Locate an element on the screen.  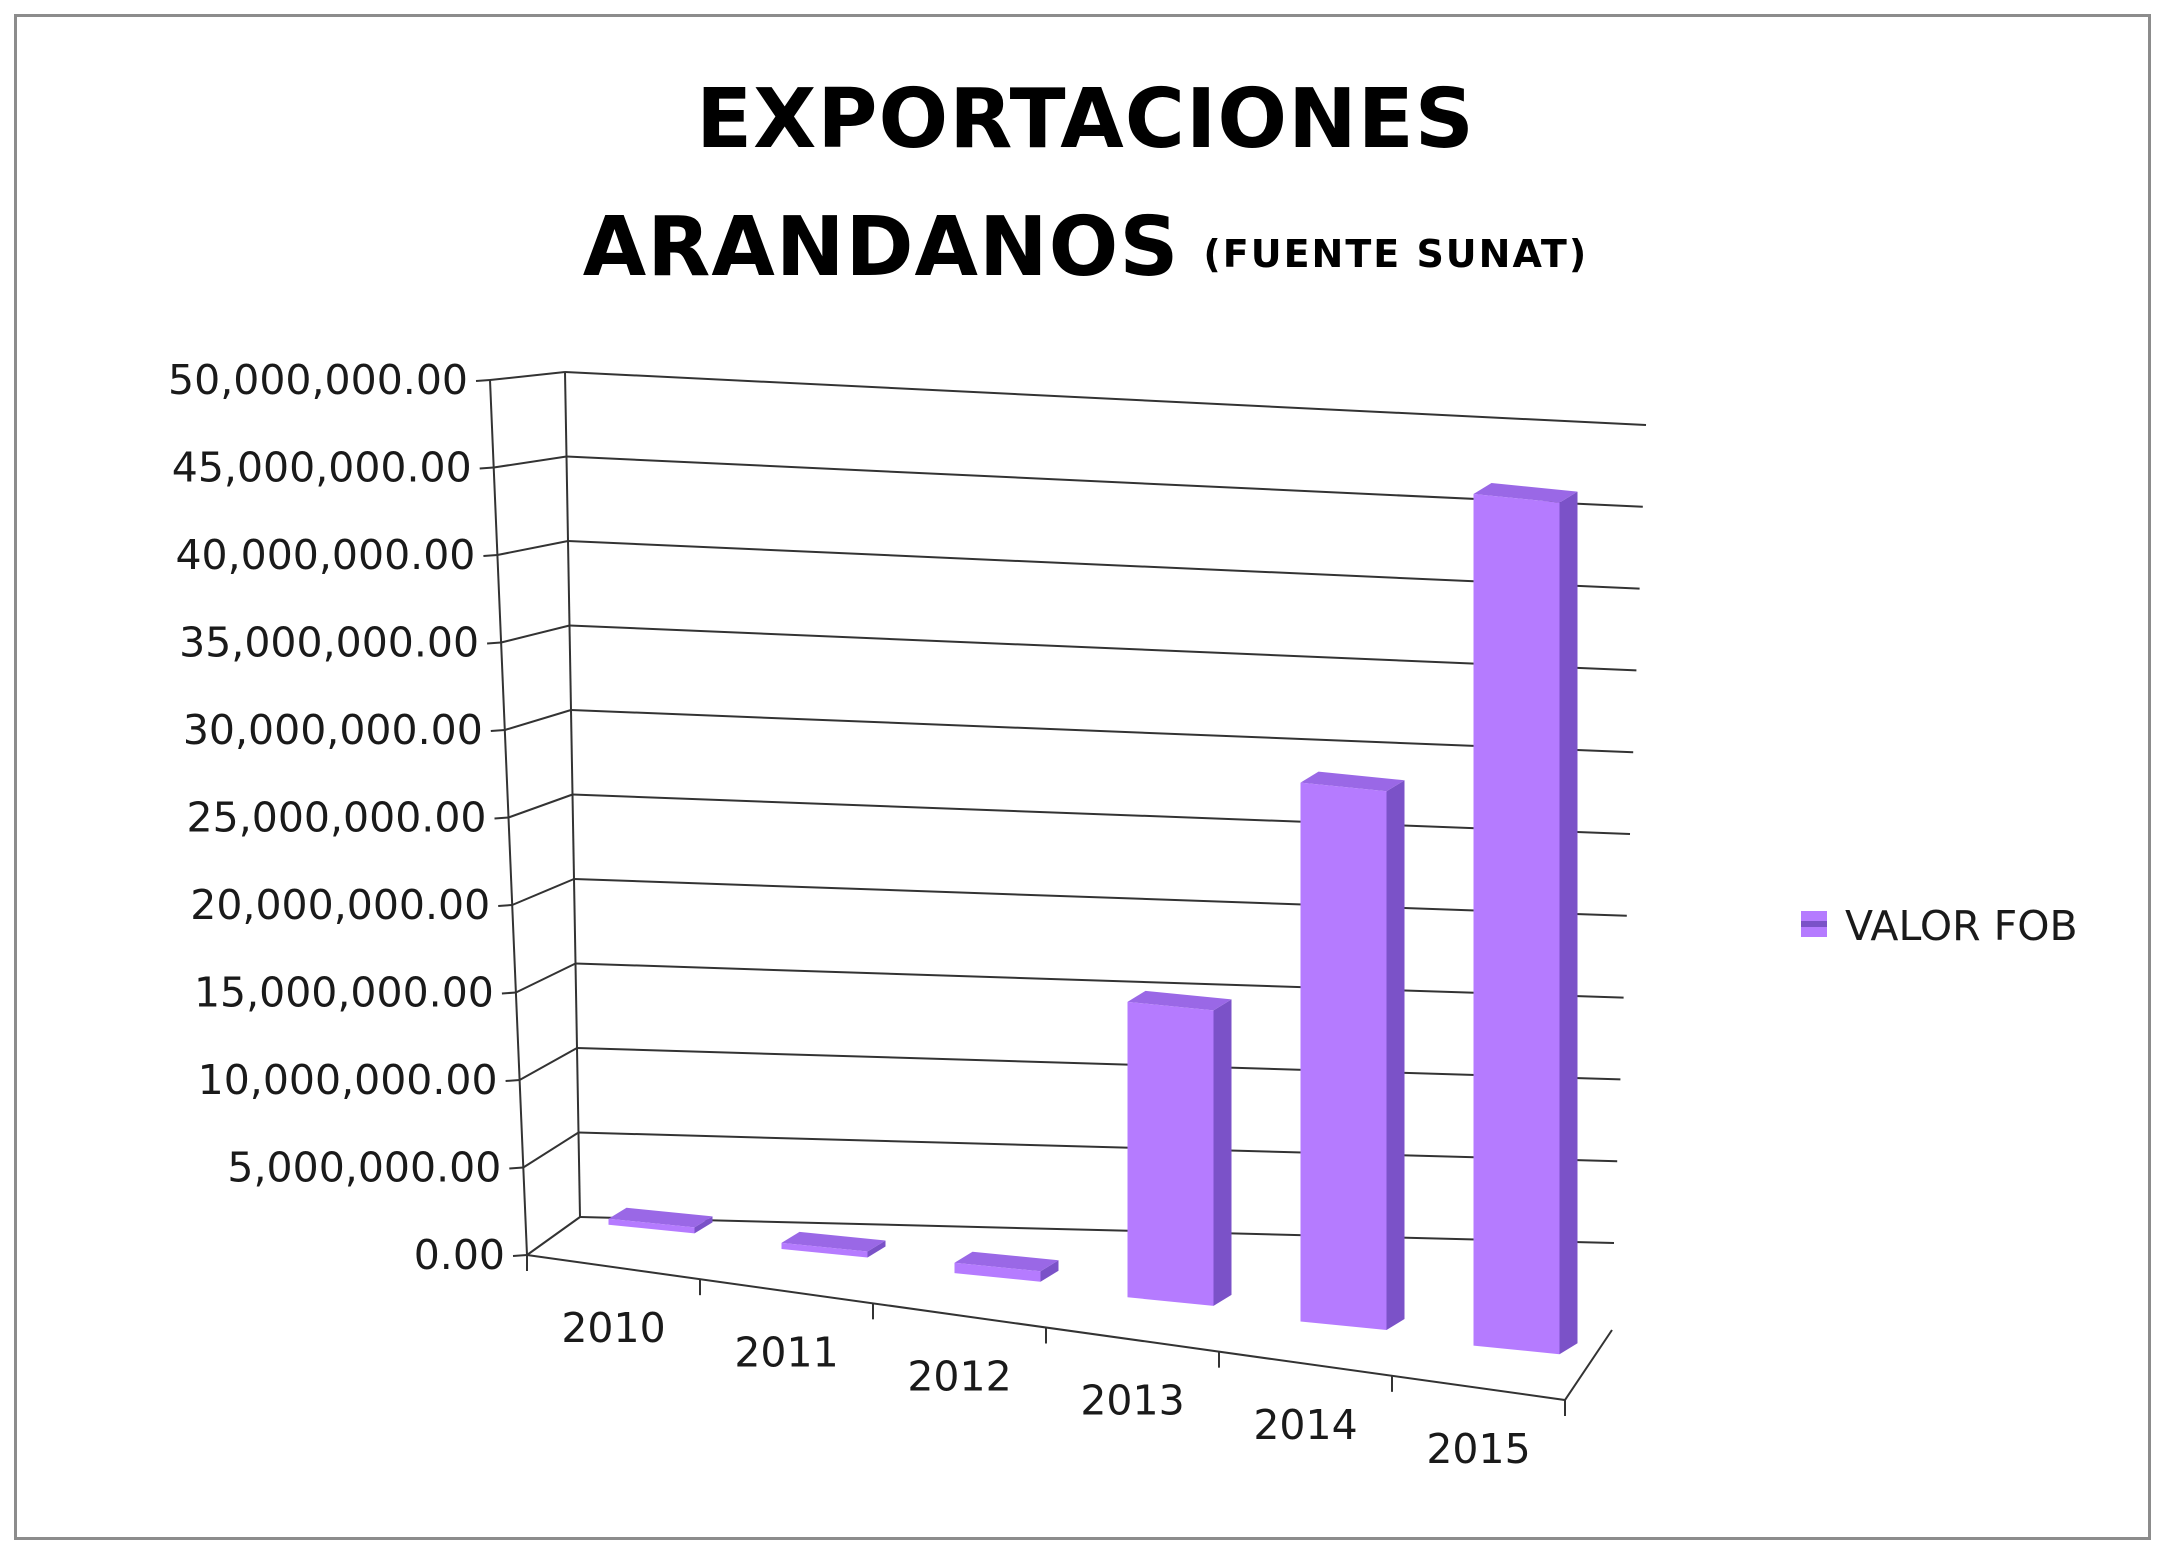
chart-title-main: ARANDANOS is located at coordinates (881, 247).